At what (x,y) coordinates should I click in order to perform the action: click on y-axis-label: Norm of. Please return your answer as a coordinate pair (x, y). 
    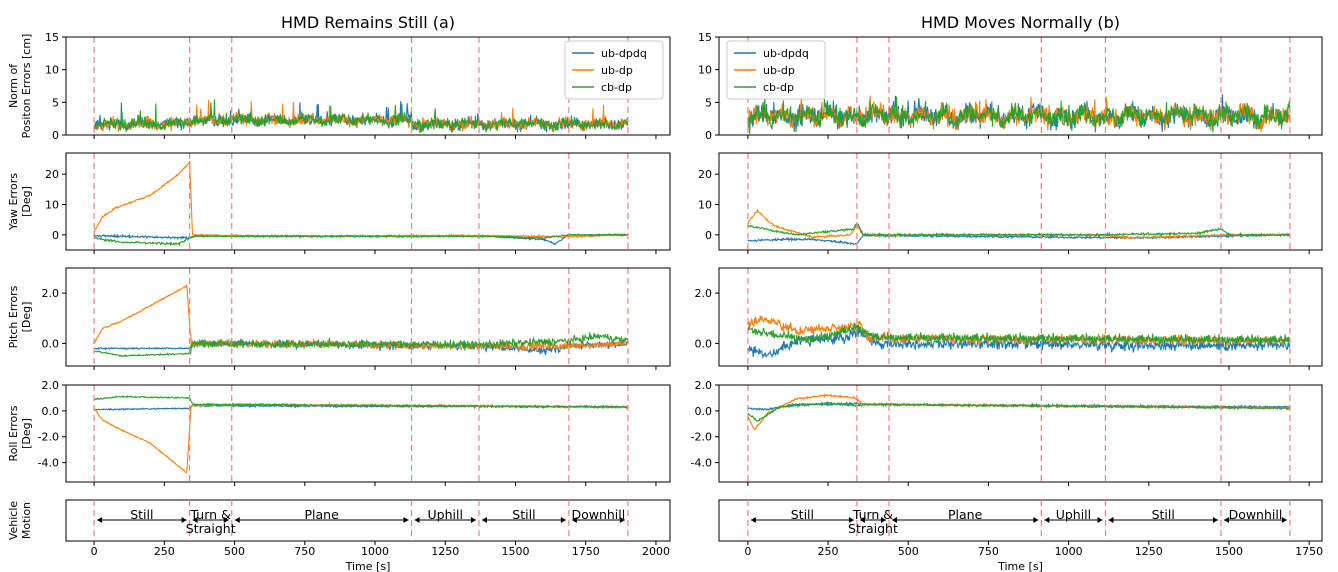
    Looking at the image, I should click on (13, 85).